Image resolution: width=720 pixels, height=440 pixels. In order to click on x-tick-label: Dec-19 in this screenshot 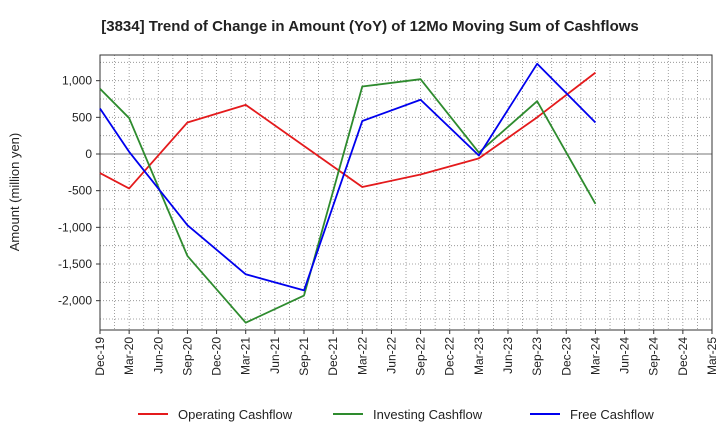, I will do `click(100, 356)`.